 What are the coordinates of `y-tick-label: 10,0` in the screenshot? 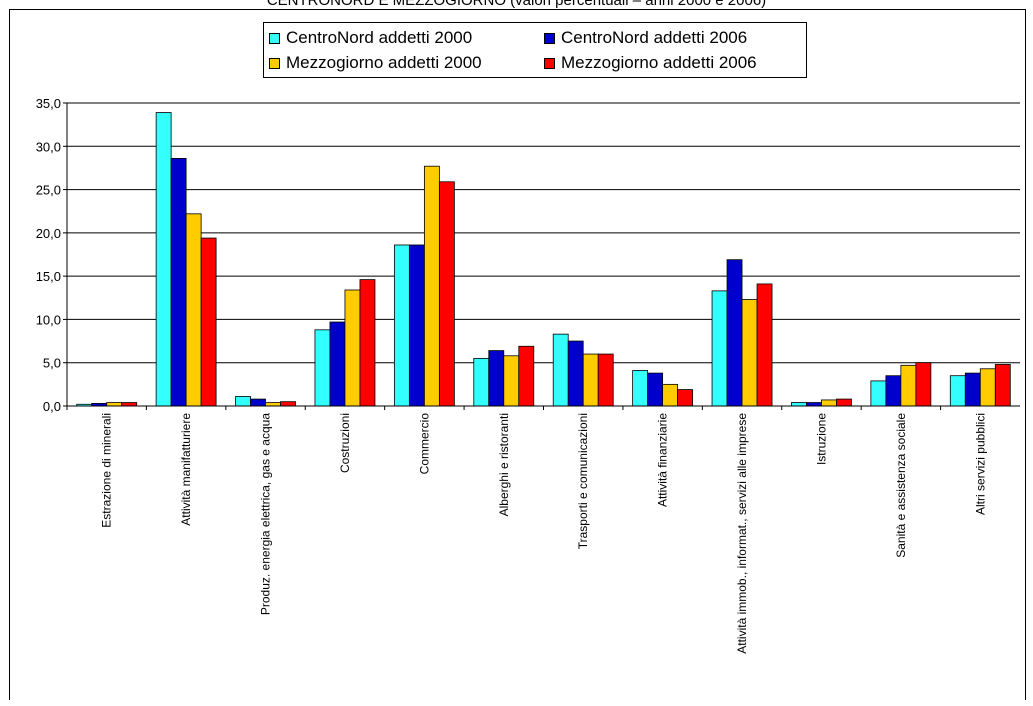 It's located at (48, 319).